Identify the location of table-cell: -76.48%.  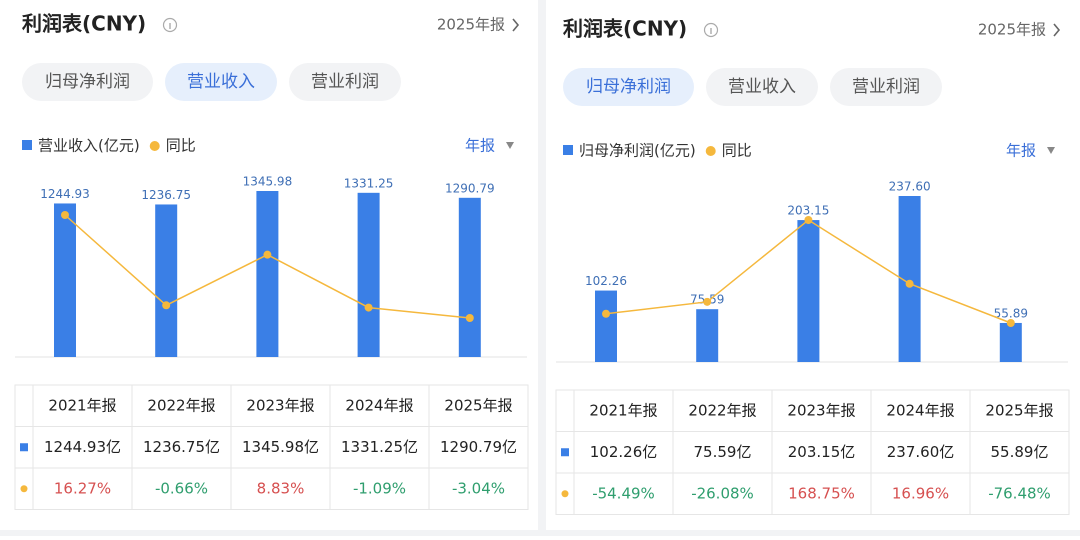
(1019, 493).